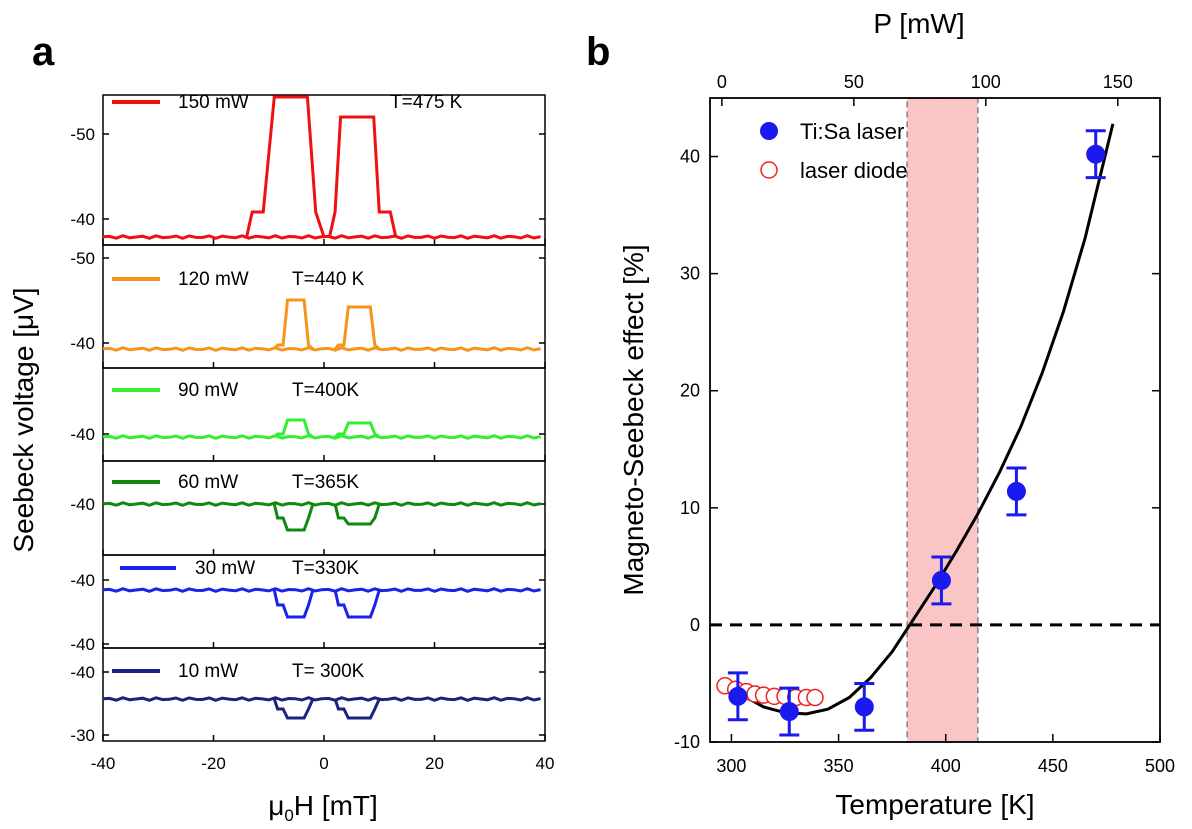 This screenshot has width=1192, height=829. What do you see at coordinates (328, 279) in the screenshot?
I see `temperature-label: T=440 K` at bounding box center [328, 279].